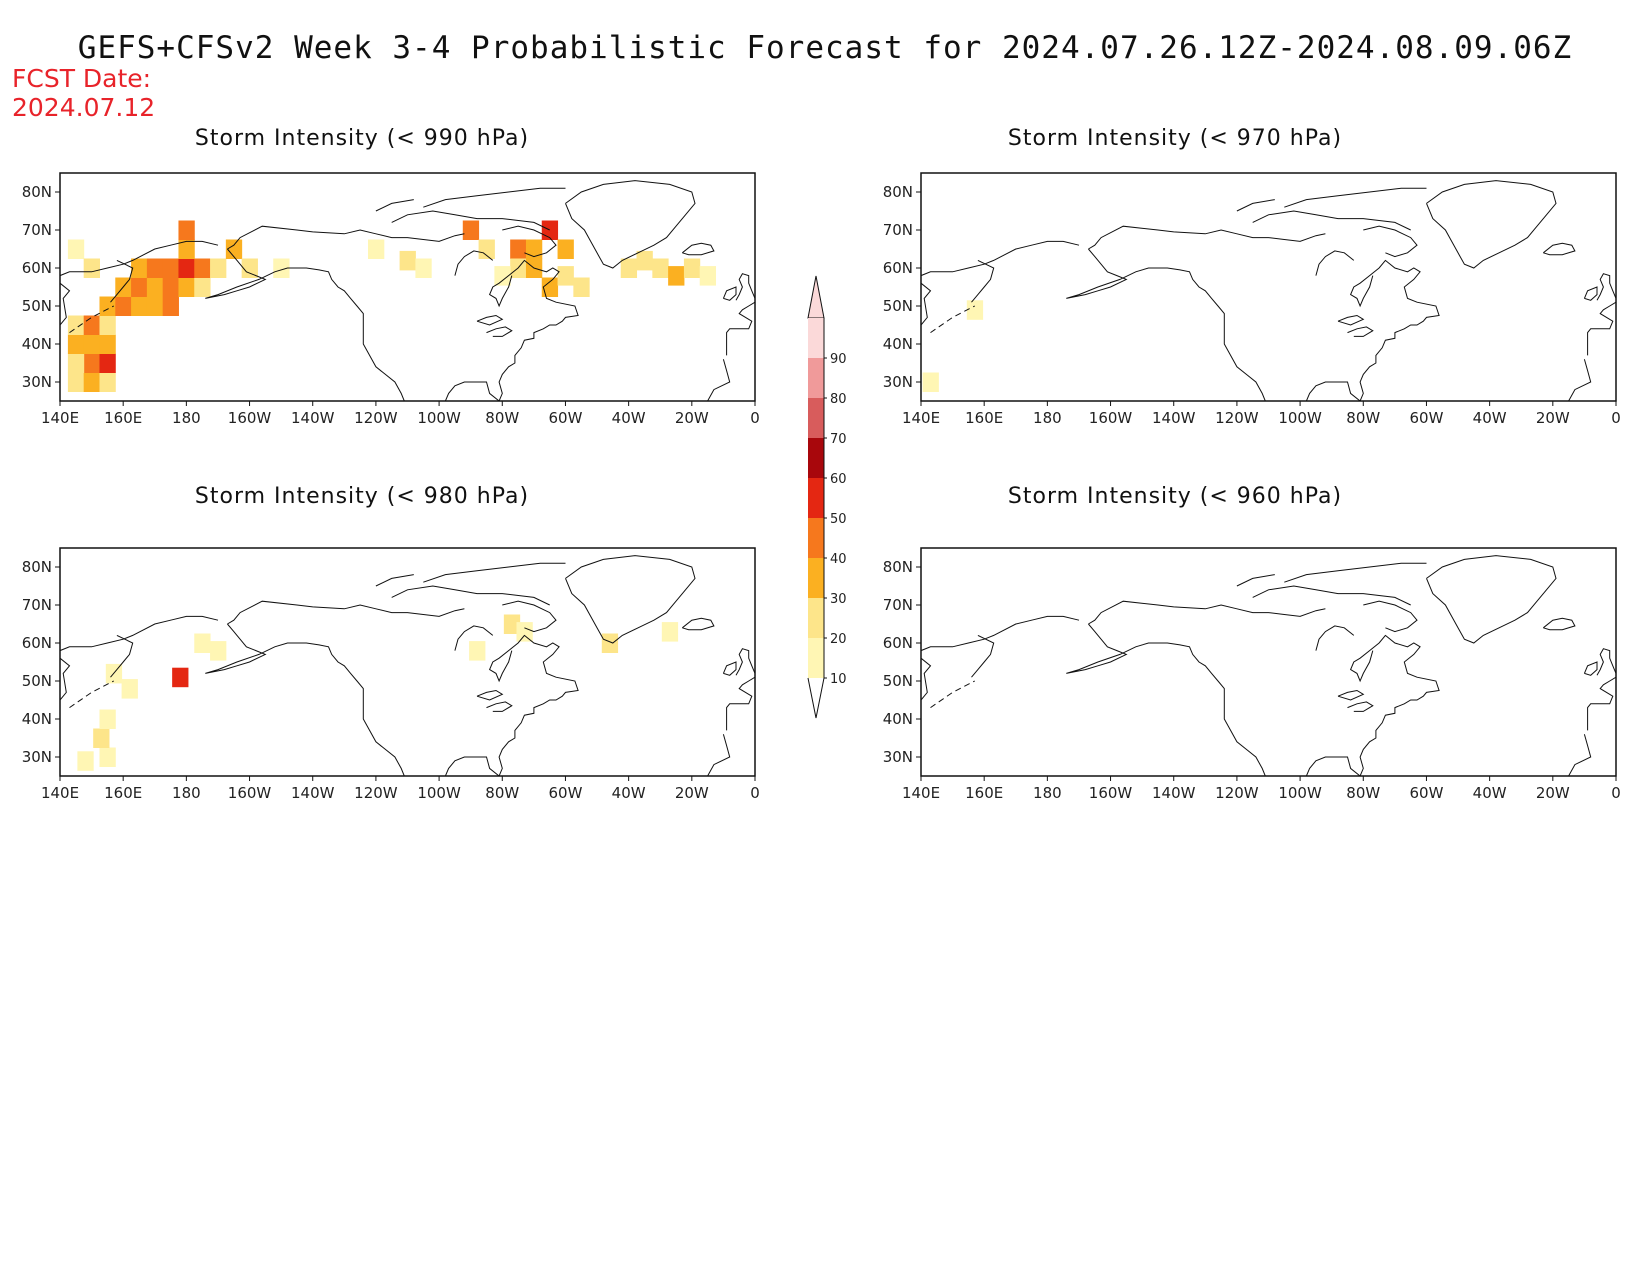 The height and width of the screenshot is (1275, 1650). I want to click on colorbar-label: 20, so click(838, 639).